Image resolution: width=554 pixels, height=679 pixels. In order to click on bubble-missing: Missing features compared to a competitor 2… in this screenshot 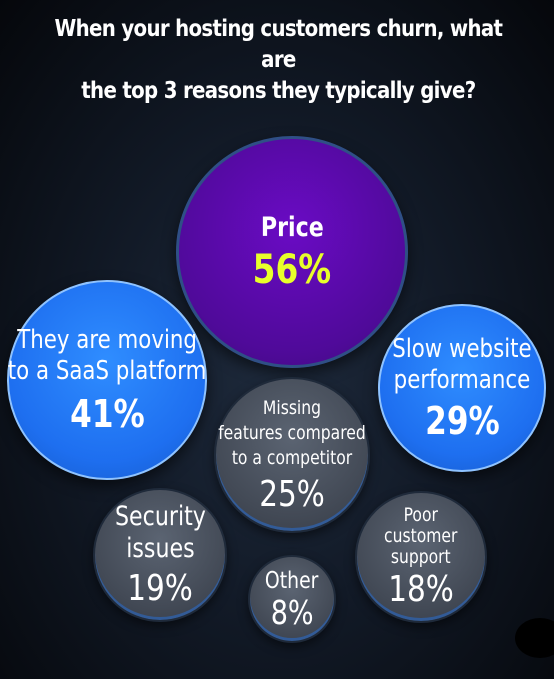, I will do `click(292, 455)`.